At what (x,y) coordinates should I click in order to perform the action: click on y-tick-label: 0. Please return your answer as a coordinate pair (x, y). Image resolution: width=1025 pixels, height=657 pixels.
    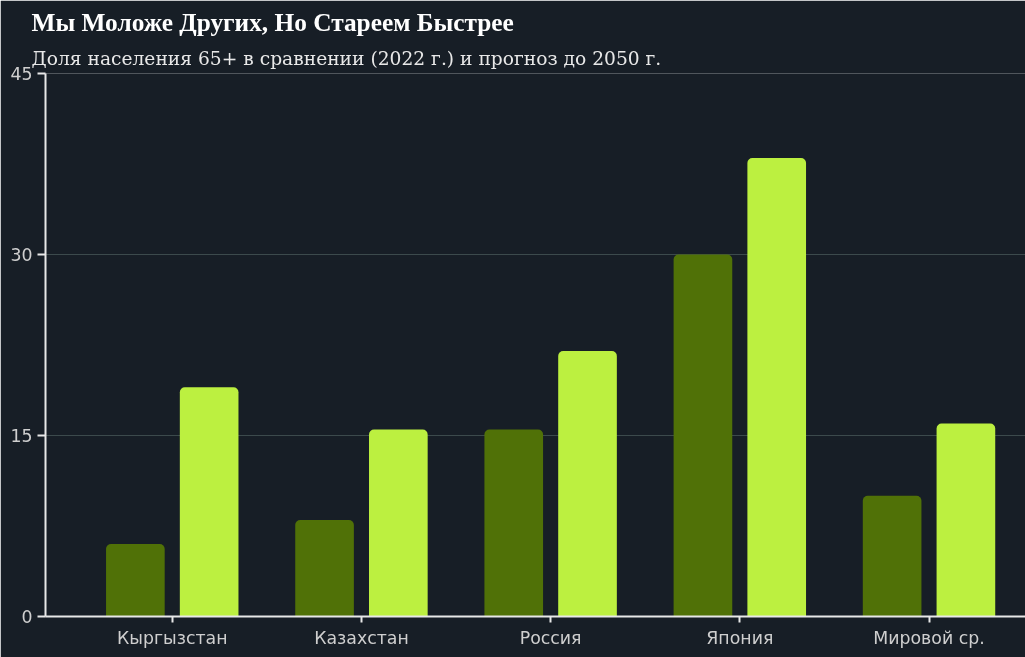
    Looking at the image, I should click on (27, 617).